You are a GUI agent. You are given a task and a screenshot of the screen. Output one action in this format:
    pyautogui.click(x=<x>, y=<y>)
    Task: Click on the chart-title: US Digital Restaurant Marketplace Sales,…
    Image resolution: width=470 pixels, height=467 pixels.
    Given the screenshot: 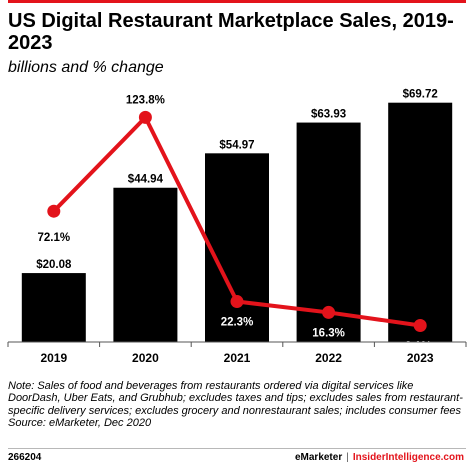 What is the action you would take?
    pyautogui.click(x=231, y=32)
    